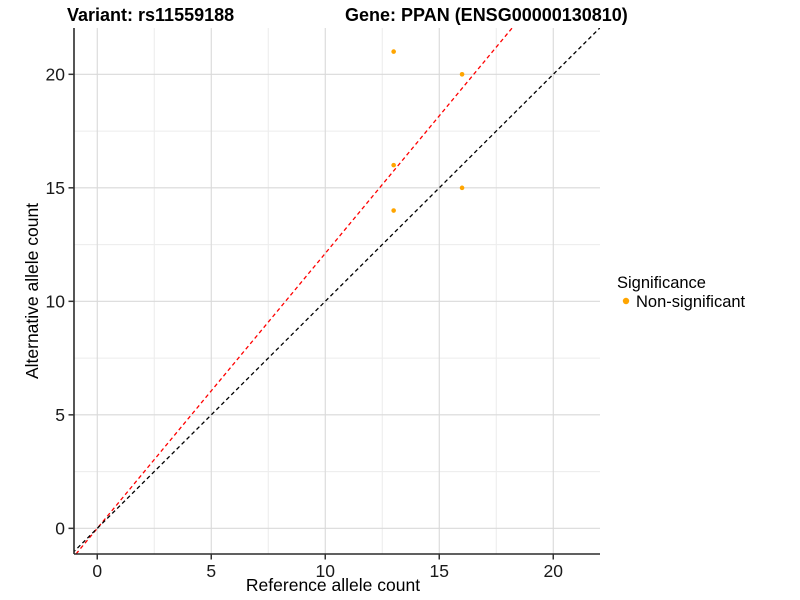 The height and width of the screenshot is (600, 800). Describe the element at coordinates (691, 302) in the screenshot. I see `legend-entry-label: Non-significant` at that location.